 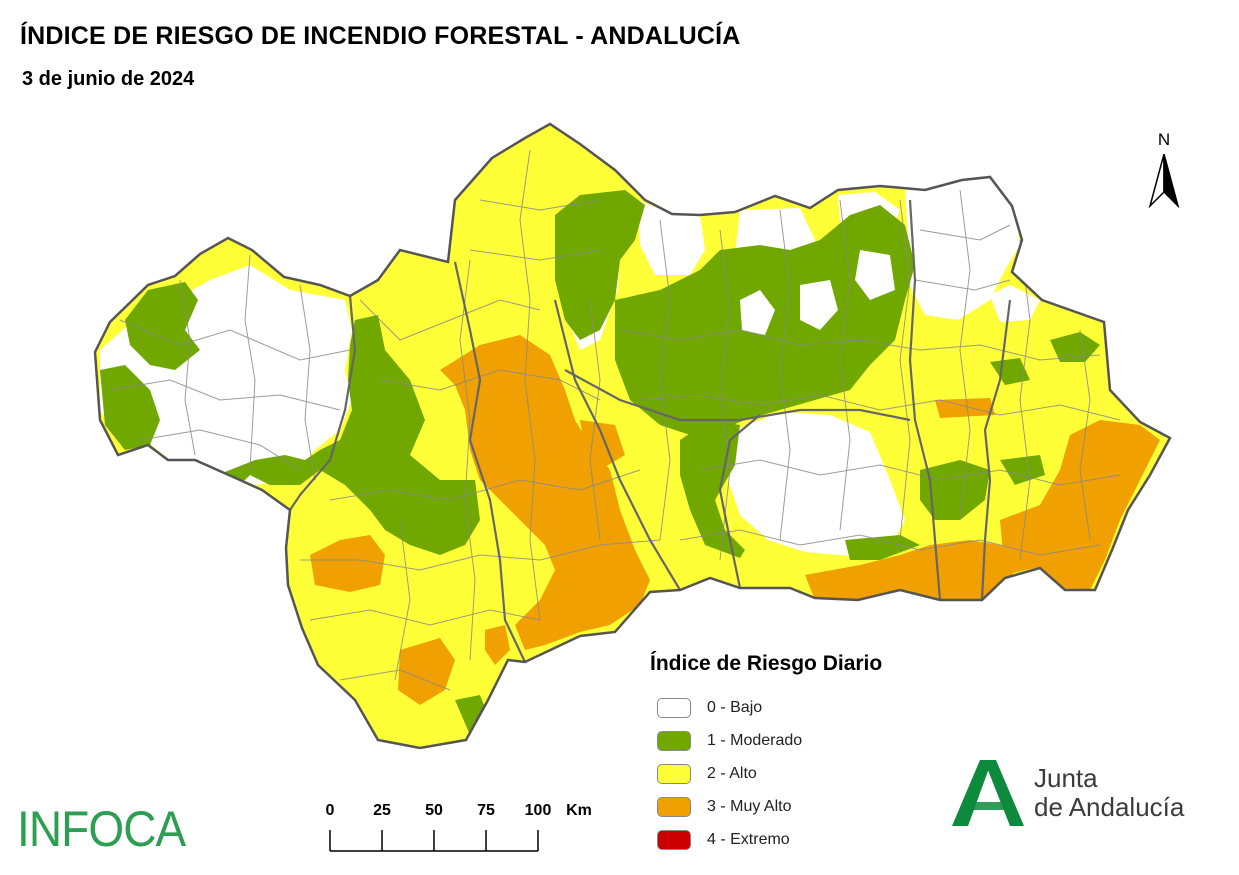 I want to click on north-arrow: N, so click(x=1164, y=170).